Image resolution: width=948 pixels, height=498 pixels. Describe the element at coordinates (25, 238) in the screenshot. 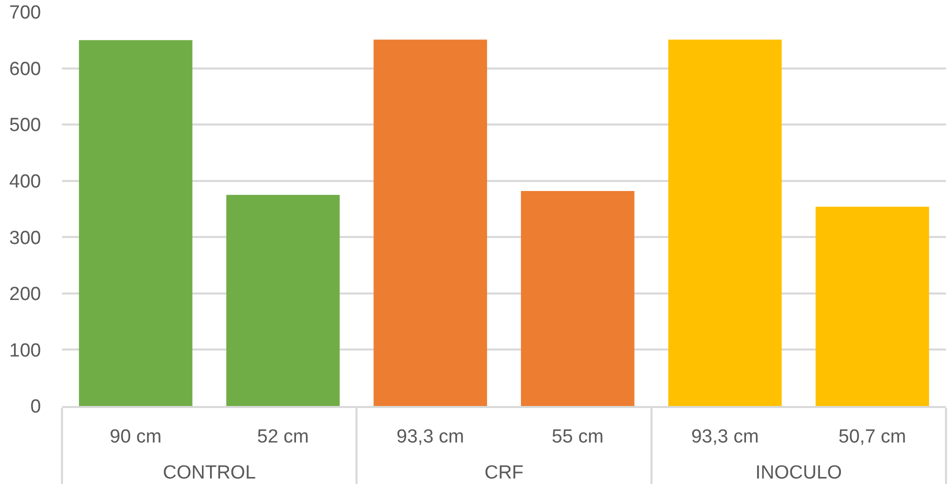

I see `y-tick-label: 300` at that location.